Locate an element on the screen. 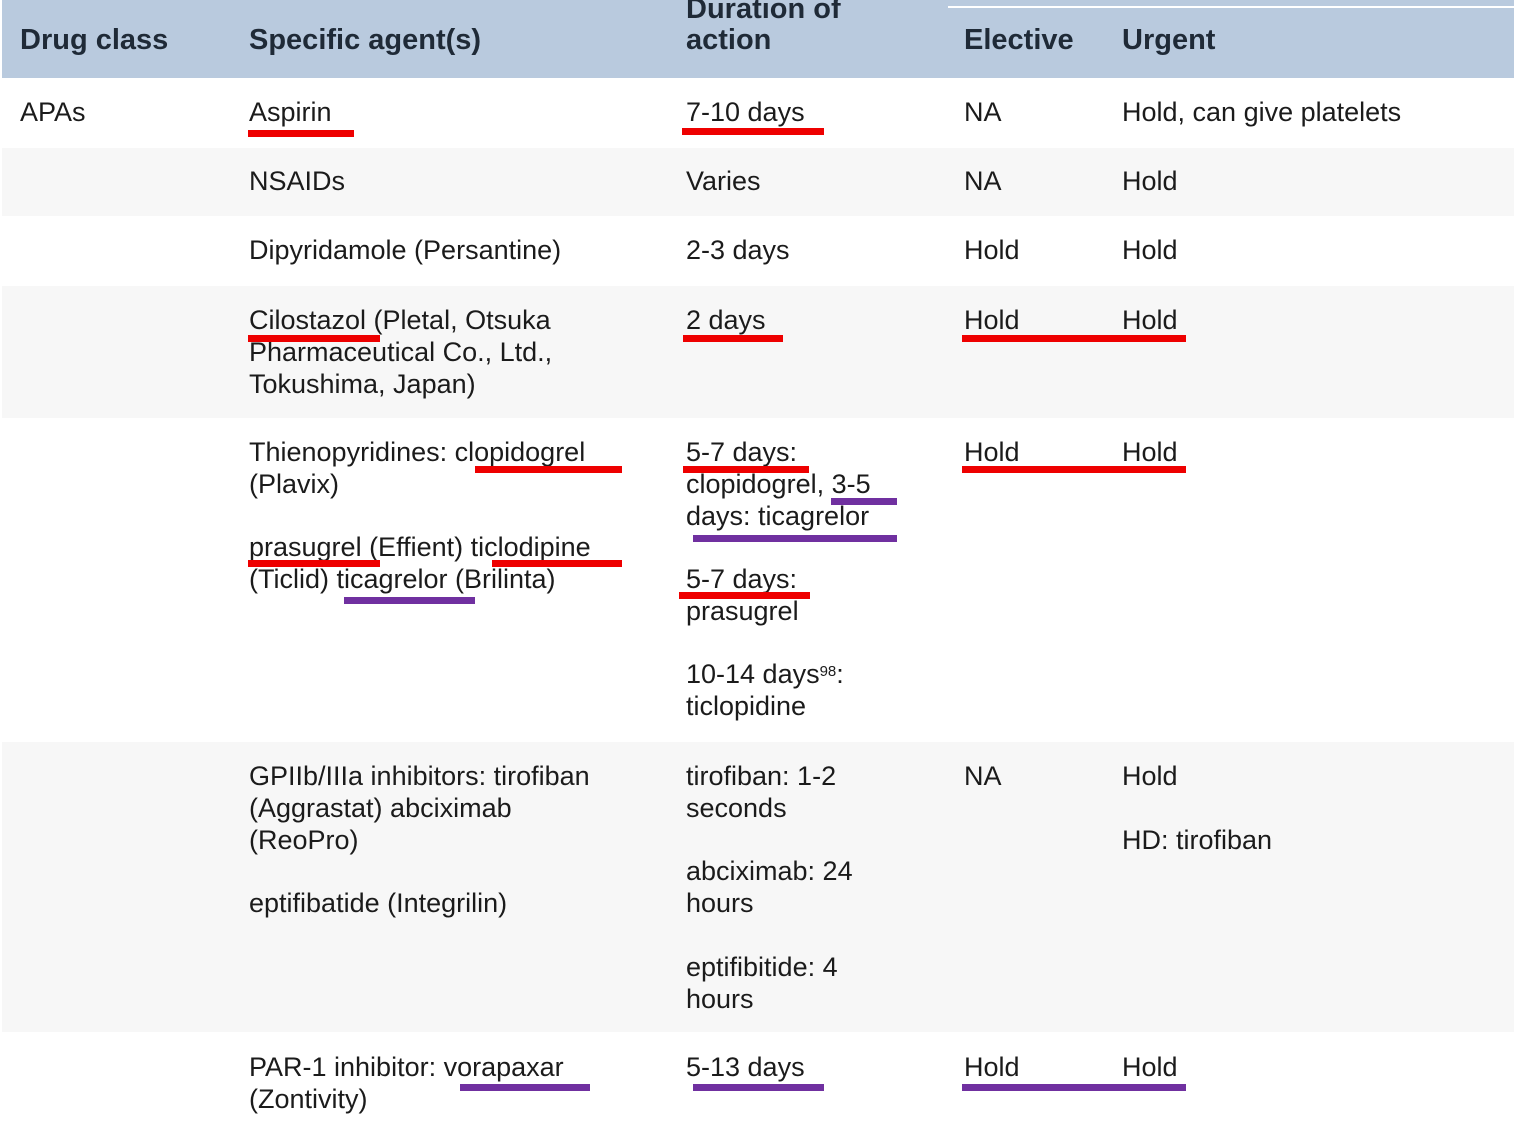  table-header is located at coordinates (758, 39).